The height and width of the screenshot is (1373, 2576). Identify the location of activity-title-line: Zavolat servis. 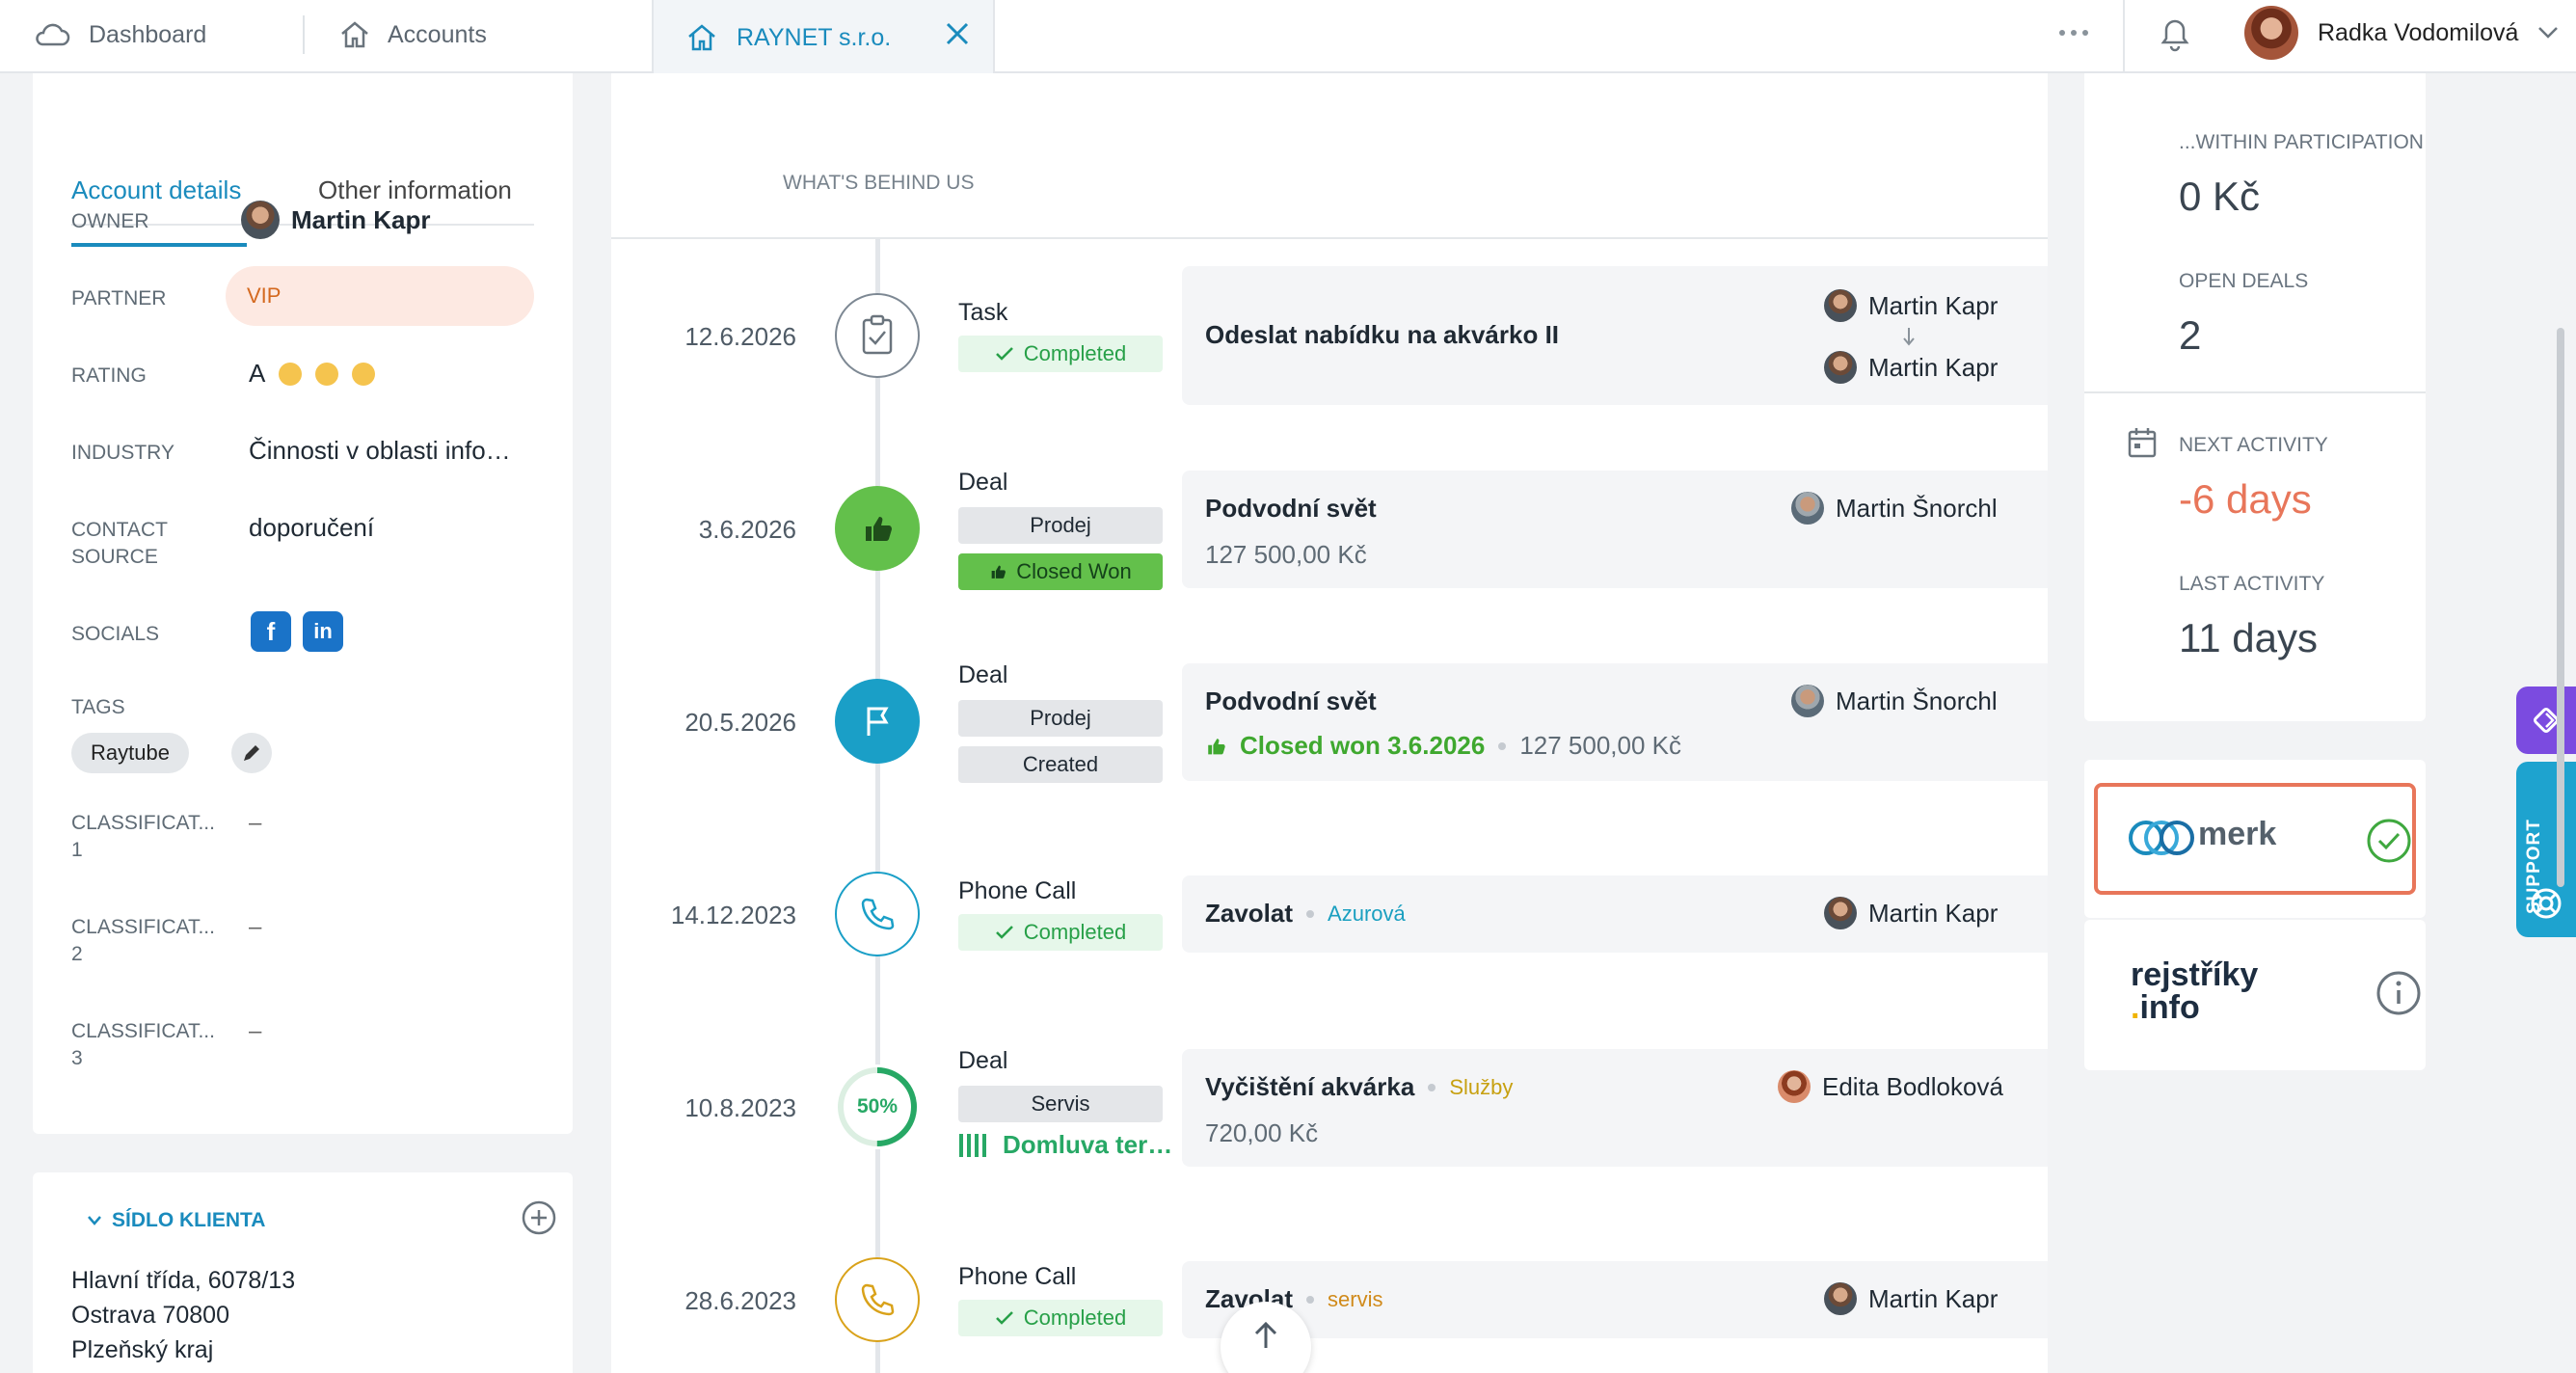
(1293, 1299).